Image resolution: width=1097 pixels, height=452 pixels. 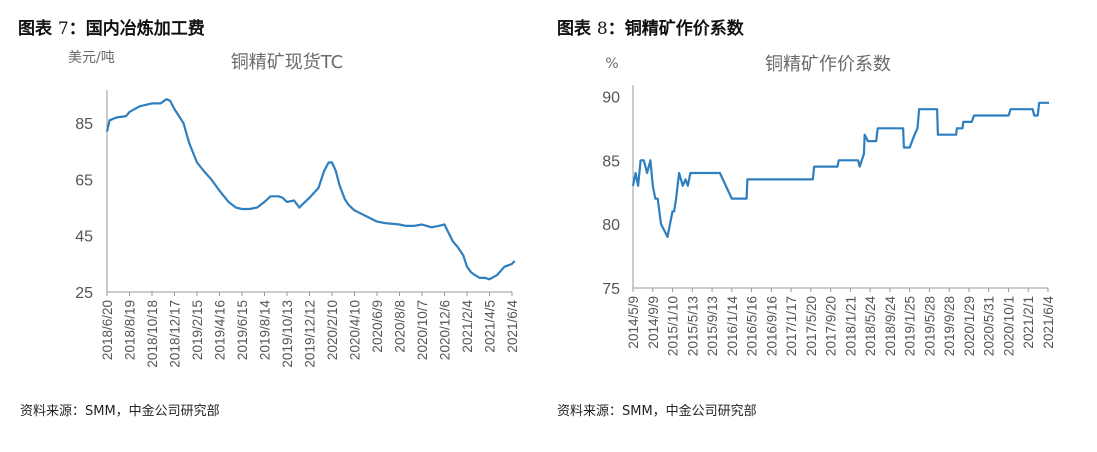 What do you see at coordinates (84, 293) in the screenshot?
I see `chart-tc-y-tick-label: 25` at bounding box center [84, 293].